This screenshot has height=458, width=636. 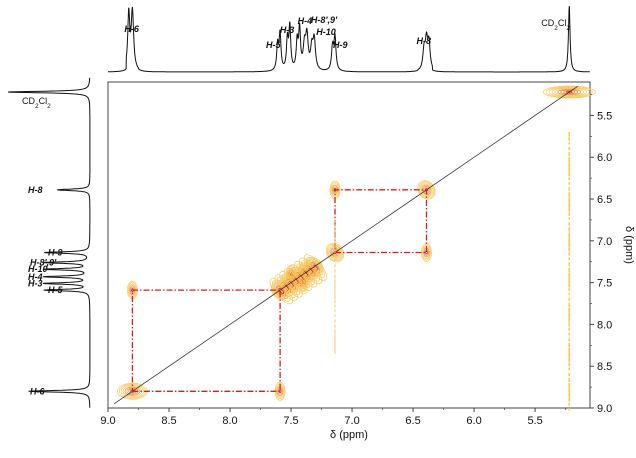 What do you see at coordinates (412, 421) in the screenshot?
I see `x-tick-label: 6.5` at bounding box center [412, 421].